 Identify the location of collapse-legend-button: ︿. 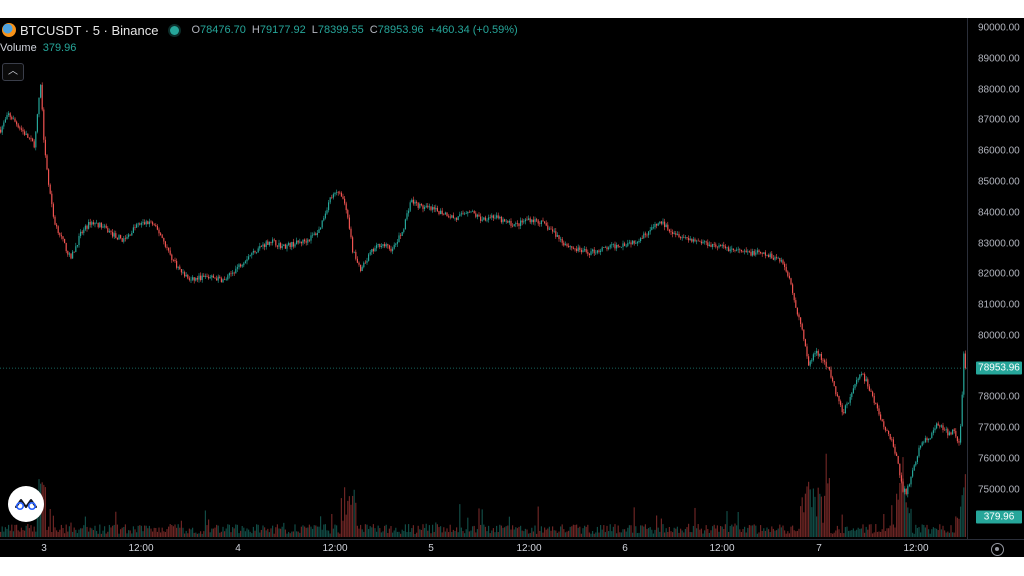
(13, 72).